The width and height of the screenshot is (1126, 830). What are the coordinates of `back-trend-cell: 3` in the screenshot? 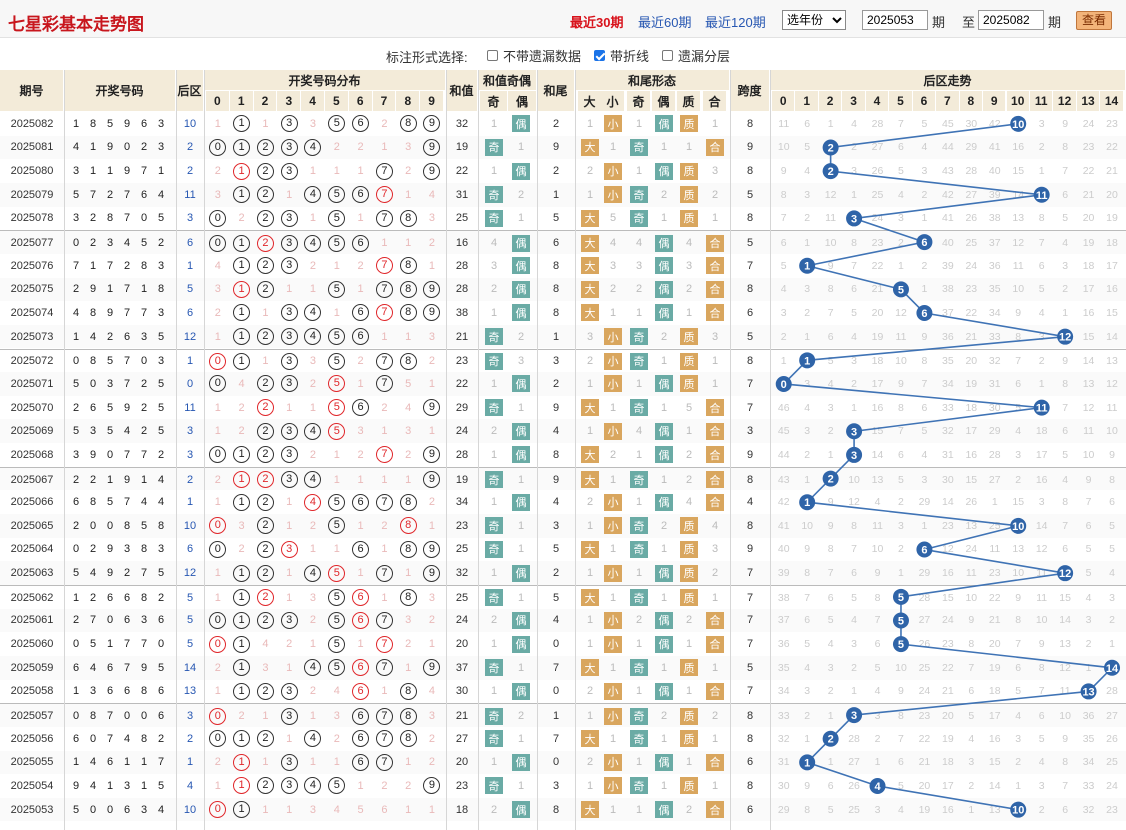 It's located at (1041, 337).